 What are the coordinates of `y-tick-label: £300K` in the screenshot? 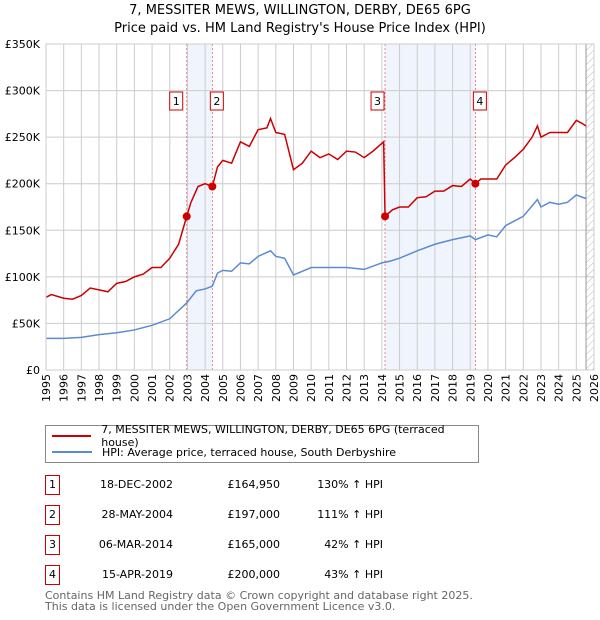 It's located at (23, 91).